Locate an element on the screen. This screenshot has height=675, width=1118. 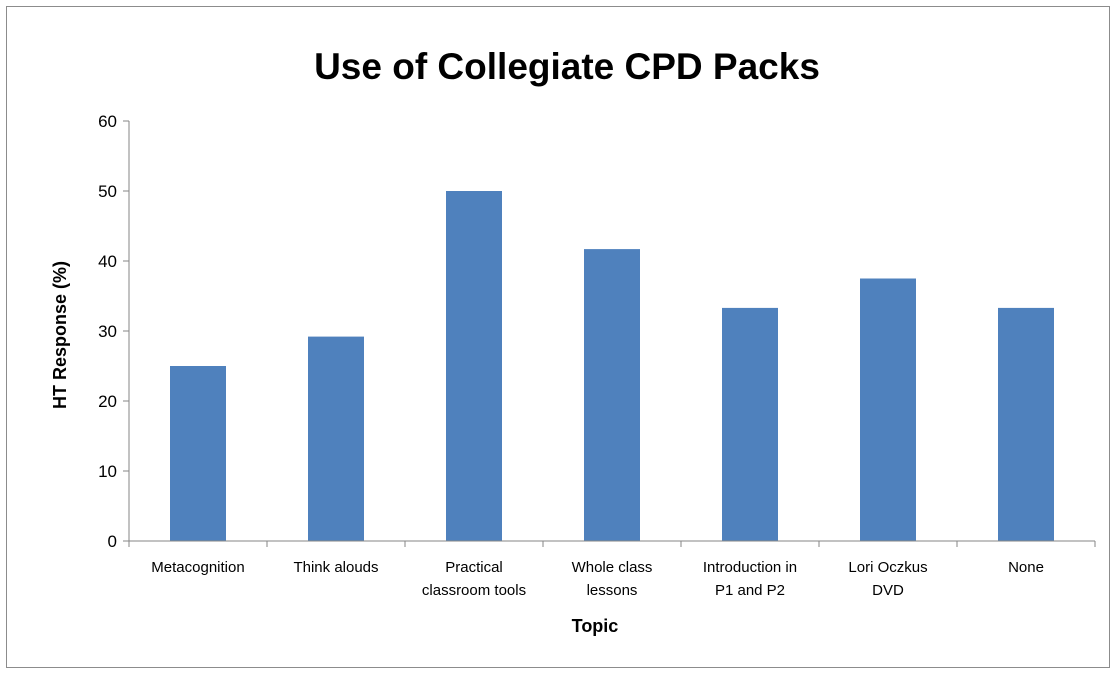
y-axis-title: HT Response (%) is located at coordinates (60, 335).